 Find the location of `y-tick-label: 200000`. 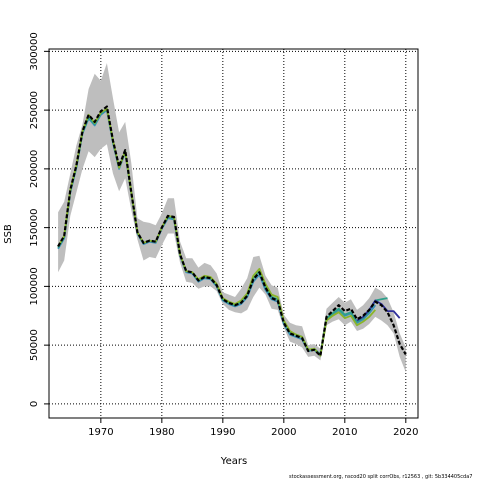

y-tick-label: 200000 is located at coordinates (34, 169).